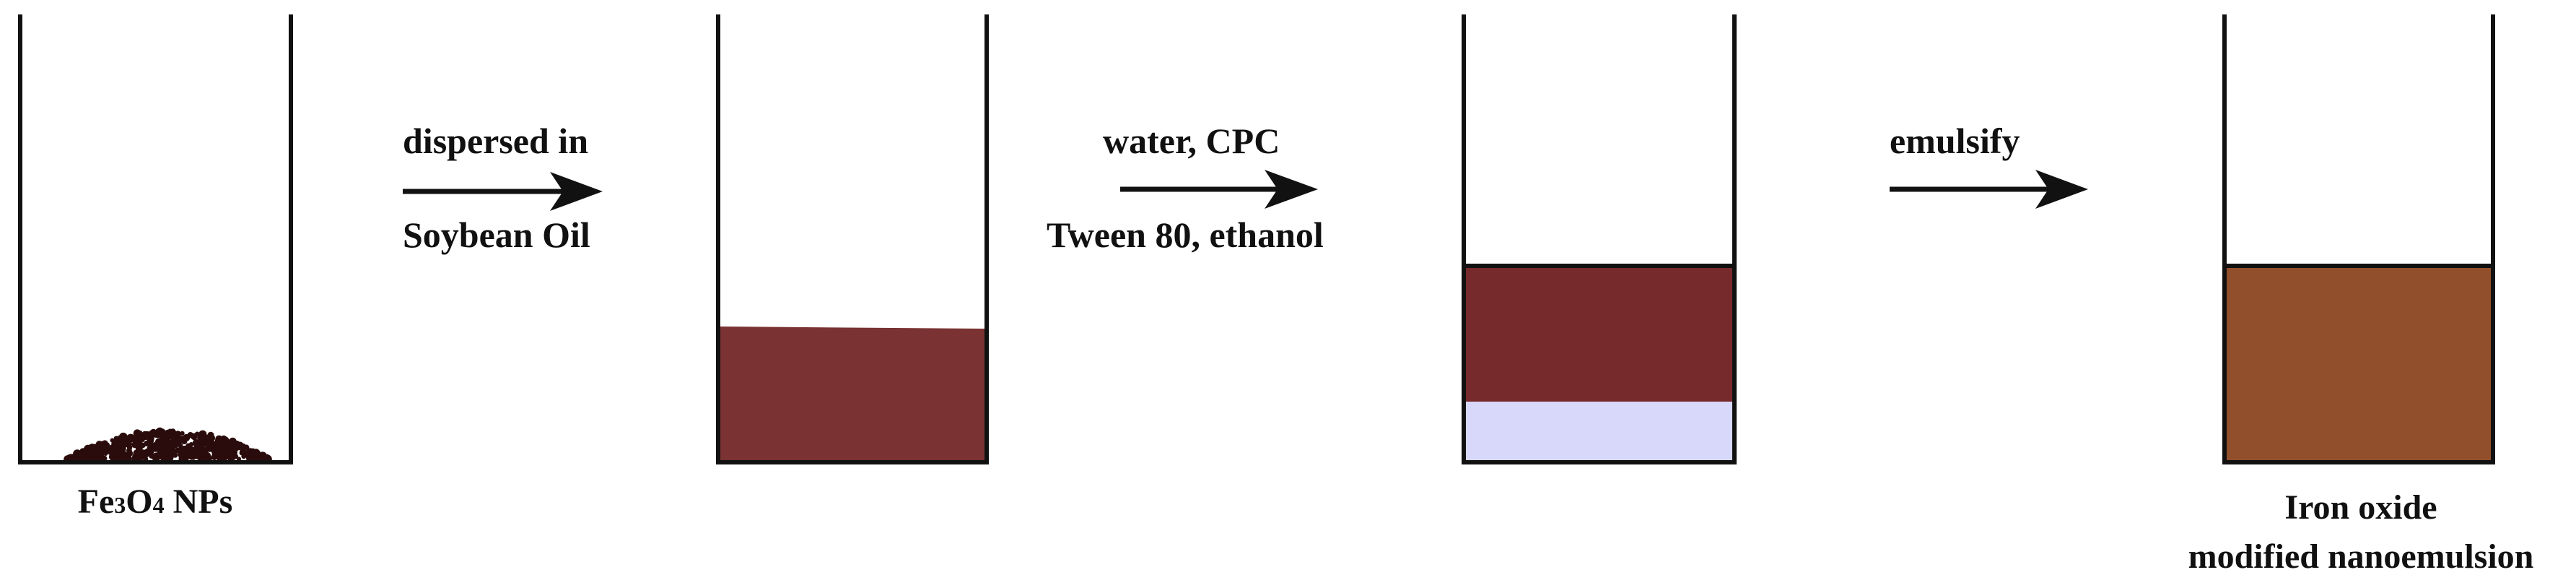 The image size is (2576, 588). I want to click on beaker-2-outline, so click(852, 239).